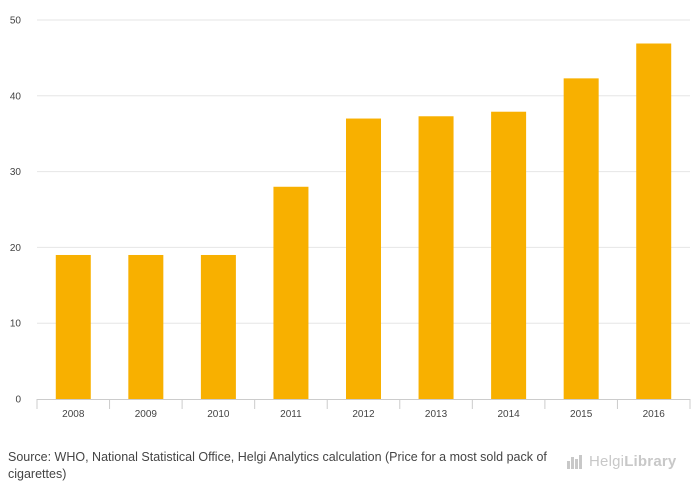 The height and width of the screenshot is (500, 700). I want to click on logo-wordmark: HelgiLibrary, so click(632, 461).